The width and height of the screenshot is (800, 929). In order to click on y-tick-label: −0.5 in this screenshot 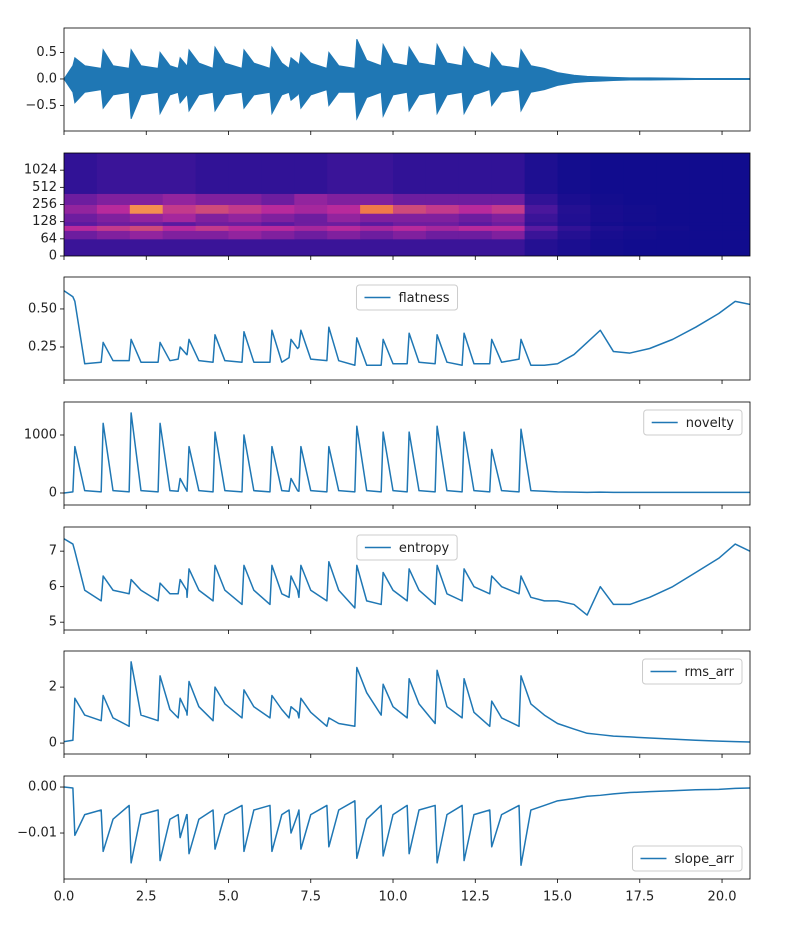, I will do `click(41, 105)`.